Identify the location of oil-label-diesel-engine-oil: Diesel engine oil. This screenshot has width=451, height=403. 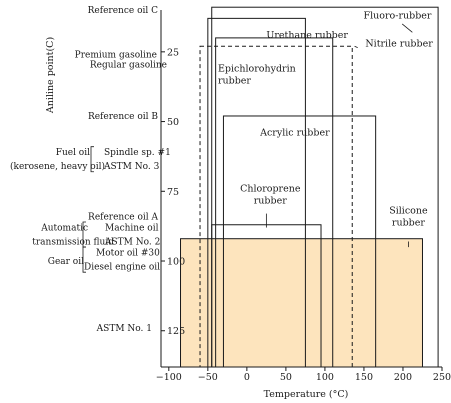
(122, 268).